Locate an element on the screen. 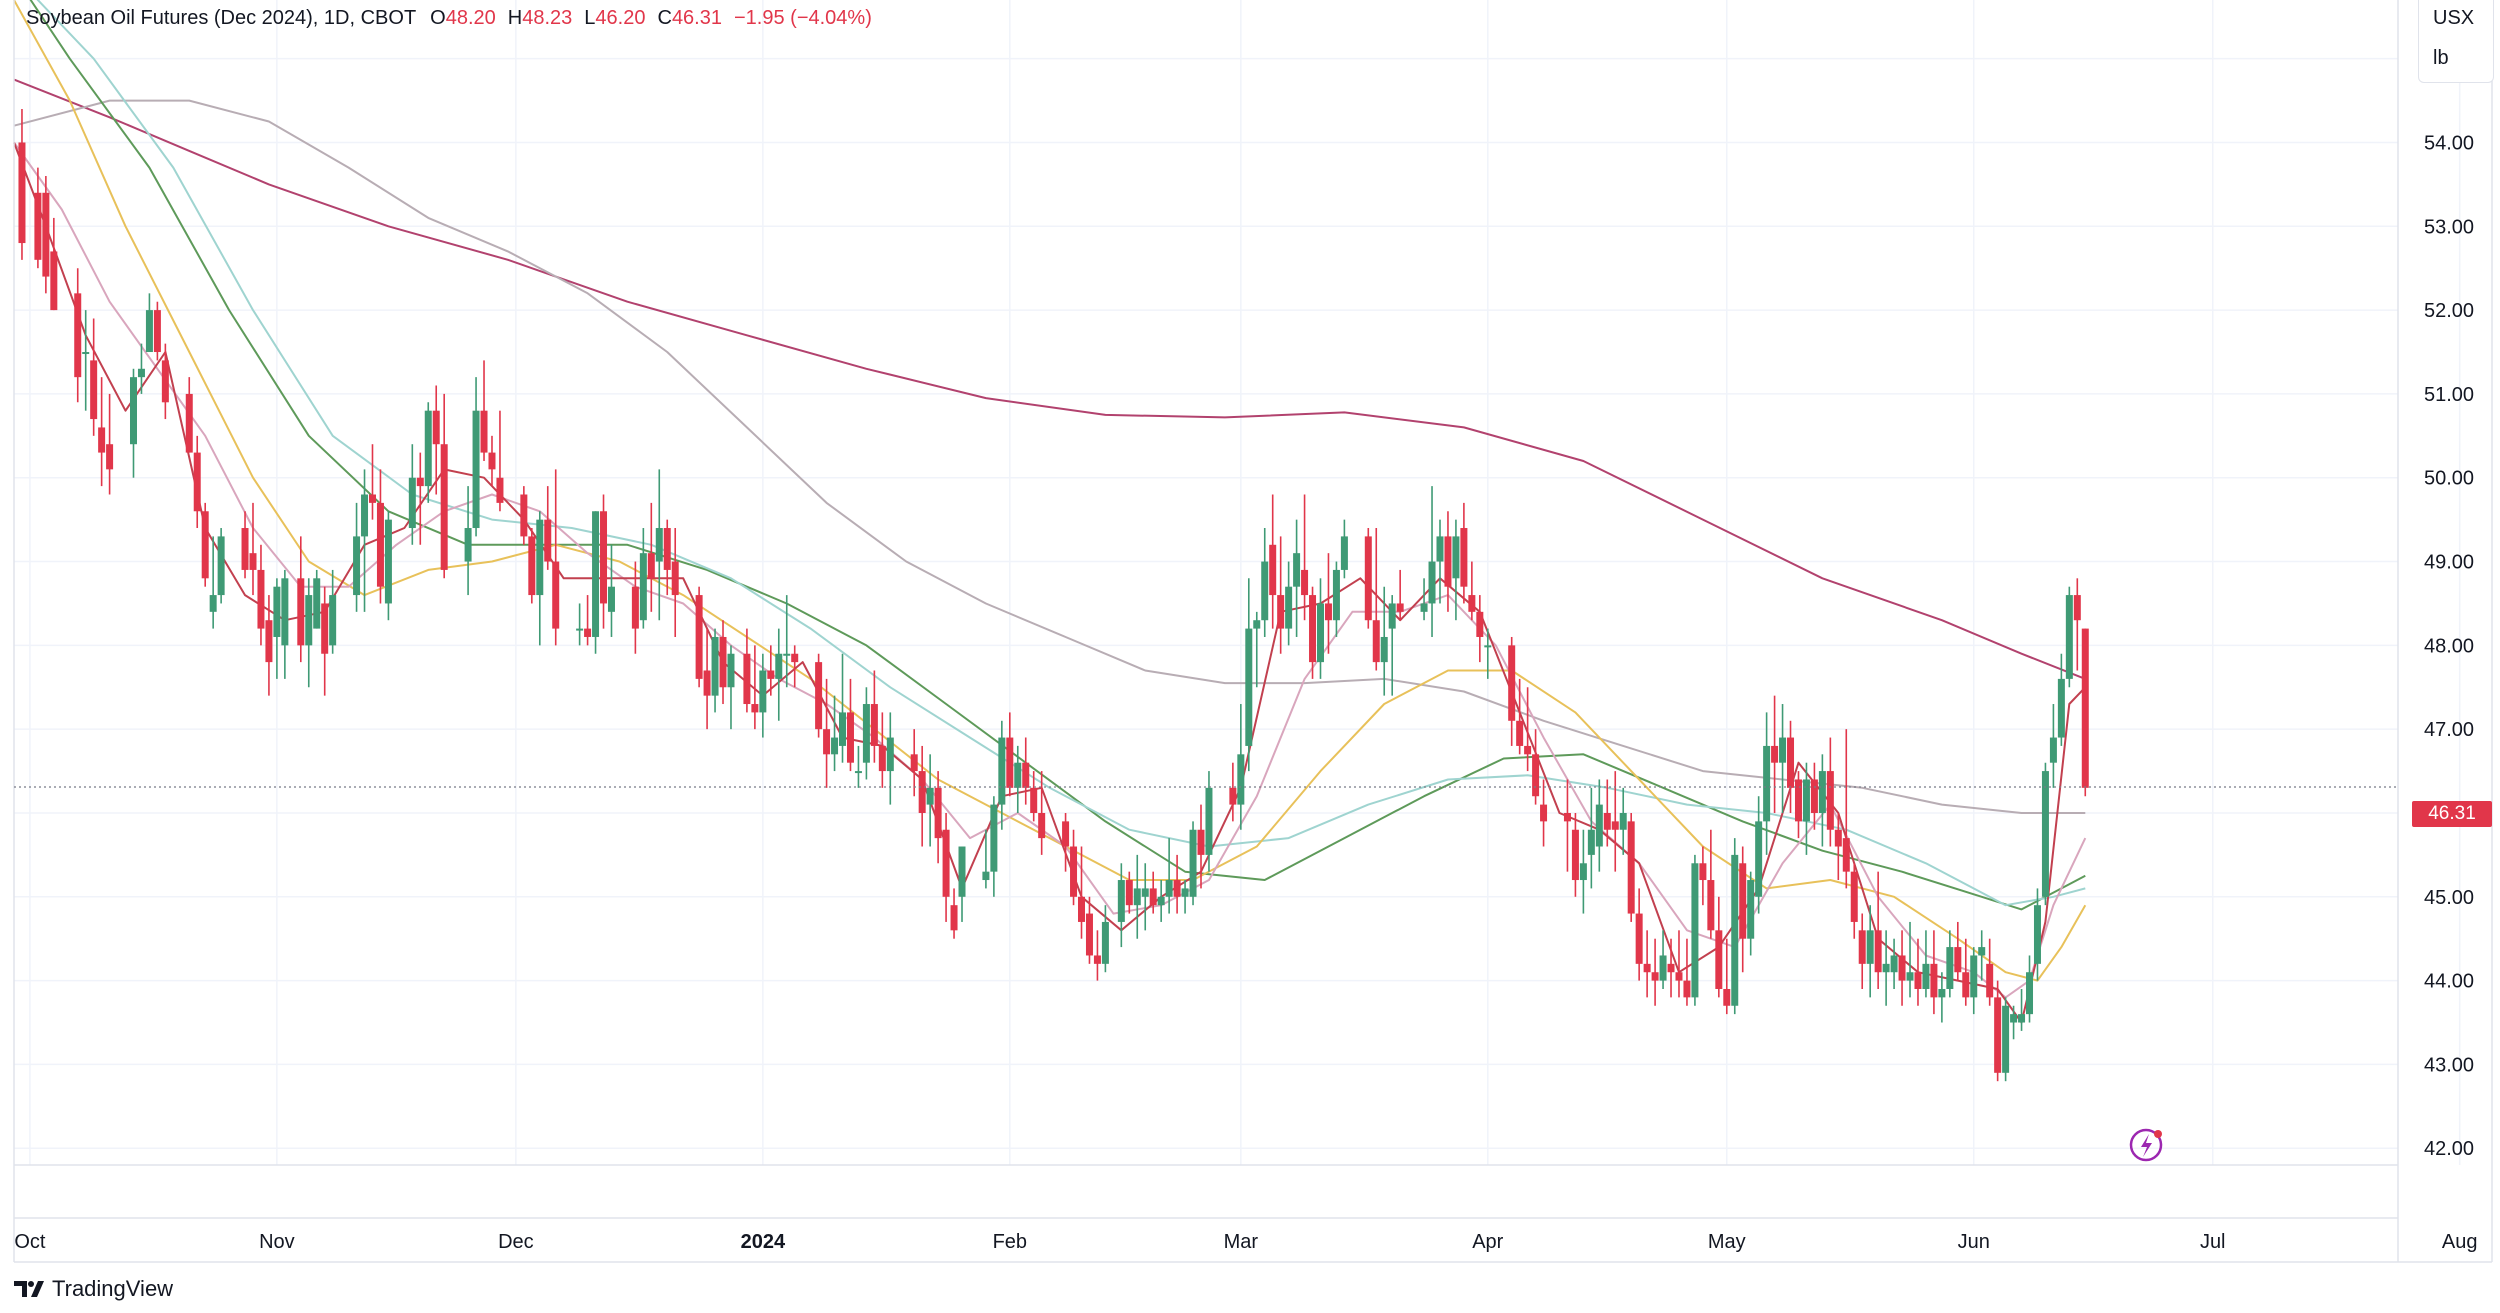 The height and width of the screenshot is (1313, 2500). y-tick-label: 48.00 is located at coordinates (2449, 646).